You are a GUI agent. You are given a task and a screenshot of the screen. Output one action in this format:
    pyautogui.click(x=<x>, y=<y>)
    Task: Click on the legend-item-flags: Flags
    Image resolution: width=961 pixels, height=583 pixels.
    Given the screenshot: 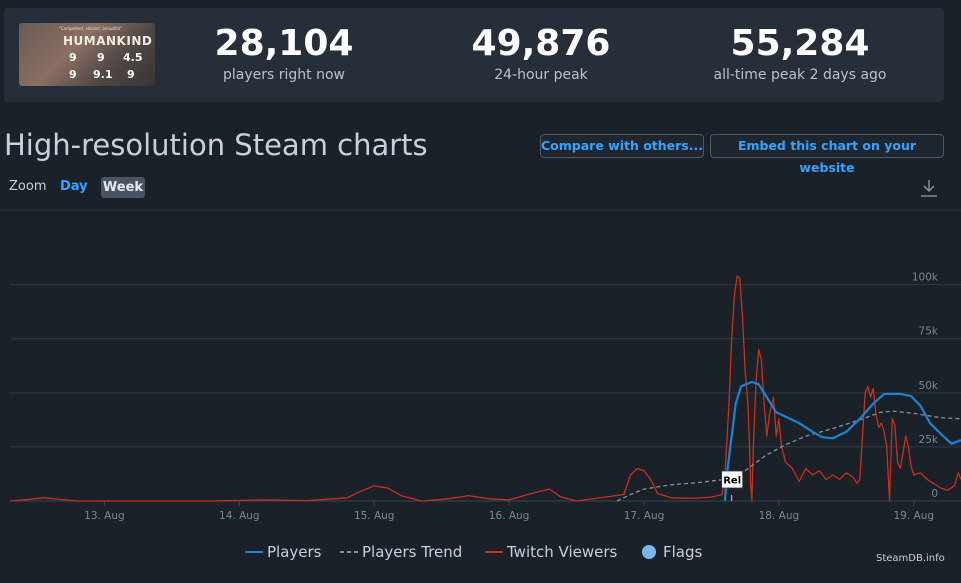 What is the action you would take?
    pyautogui.click(x=671, y=552)
    